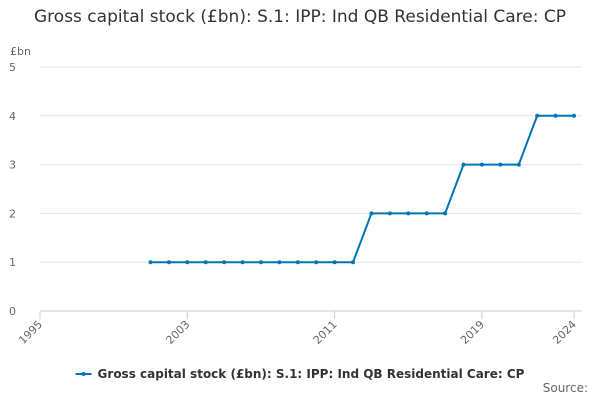 Image resolution: width=600 pixels, height=400 pixels. I want to click on y-tick-label: 4, so click(12, 116).